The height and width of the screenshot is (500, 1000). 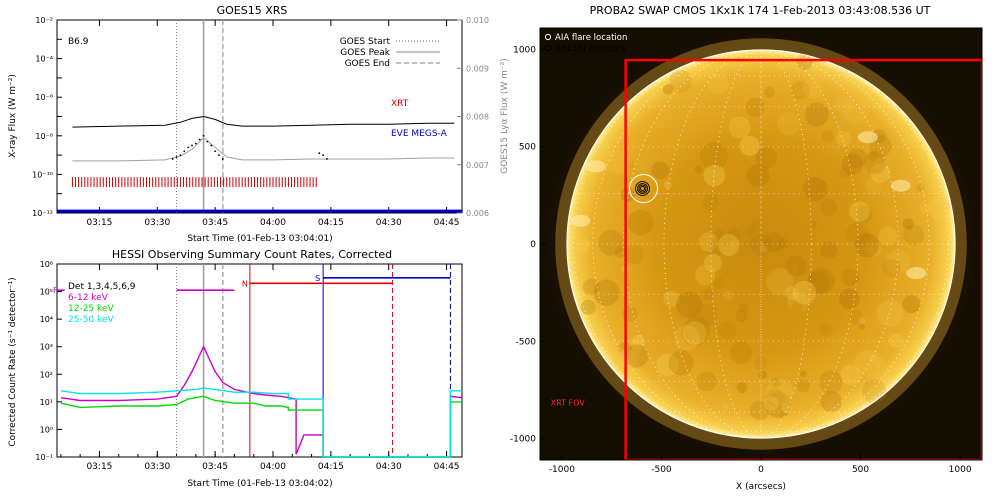 I want to click on hessi-ytick-label: 10⁶, so click(x=46, y=264).